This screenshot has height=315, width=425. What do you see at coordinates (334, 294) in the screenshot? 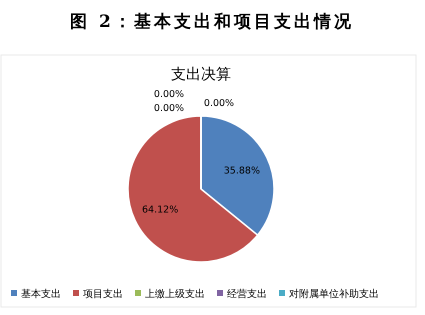
I see `legend-label: 对附属单位补助支出` at bounding box center [334, 294].